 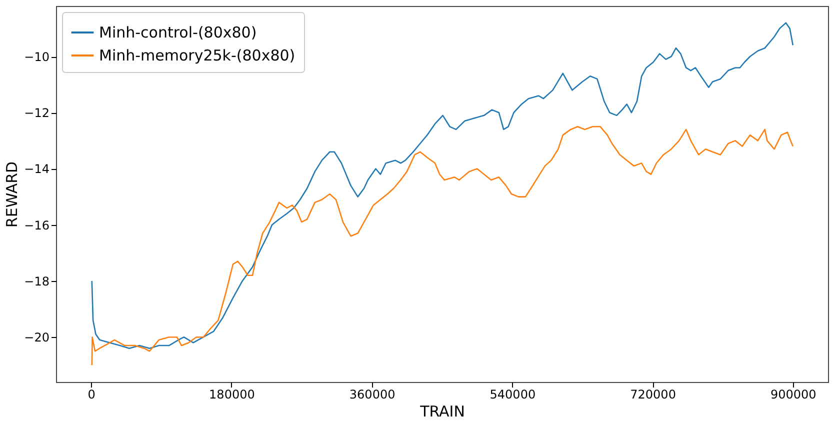 What do you see at coordinates (37, 57) in the screenshot?
I see `y-tick-label: −10` at bounding box center [37, 57].